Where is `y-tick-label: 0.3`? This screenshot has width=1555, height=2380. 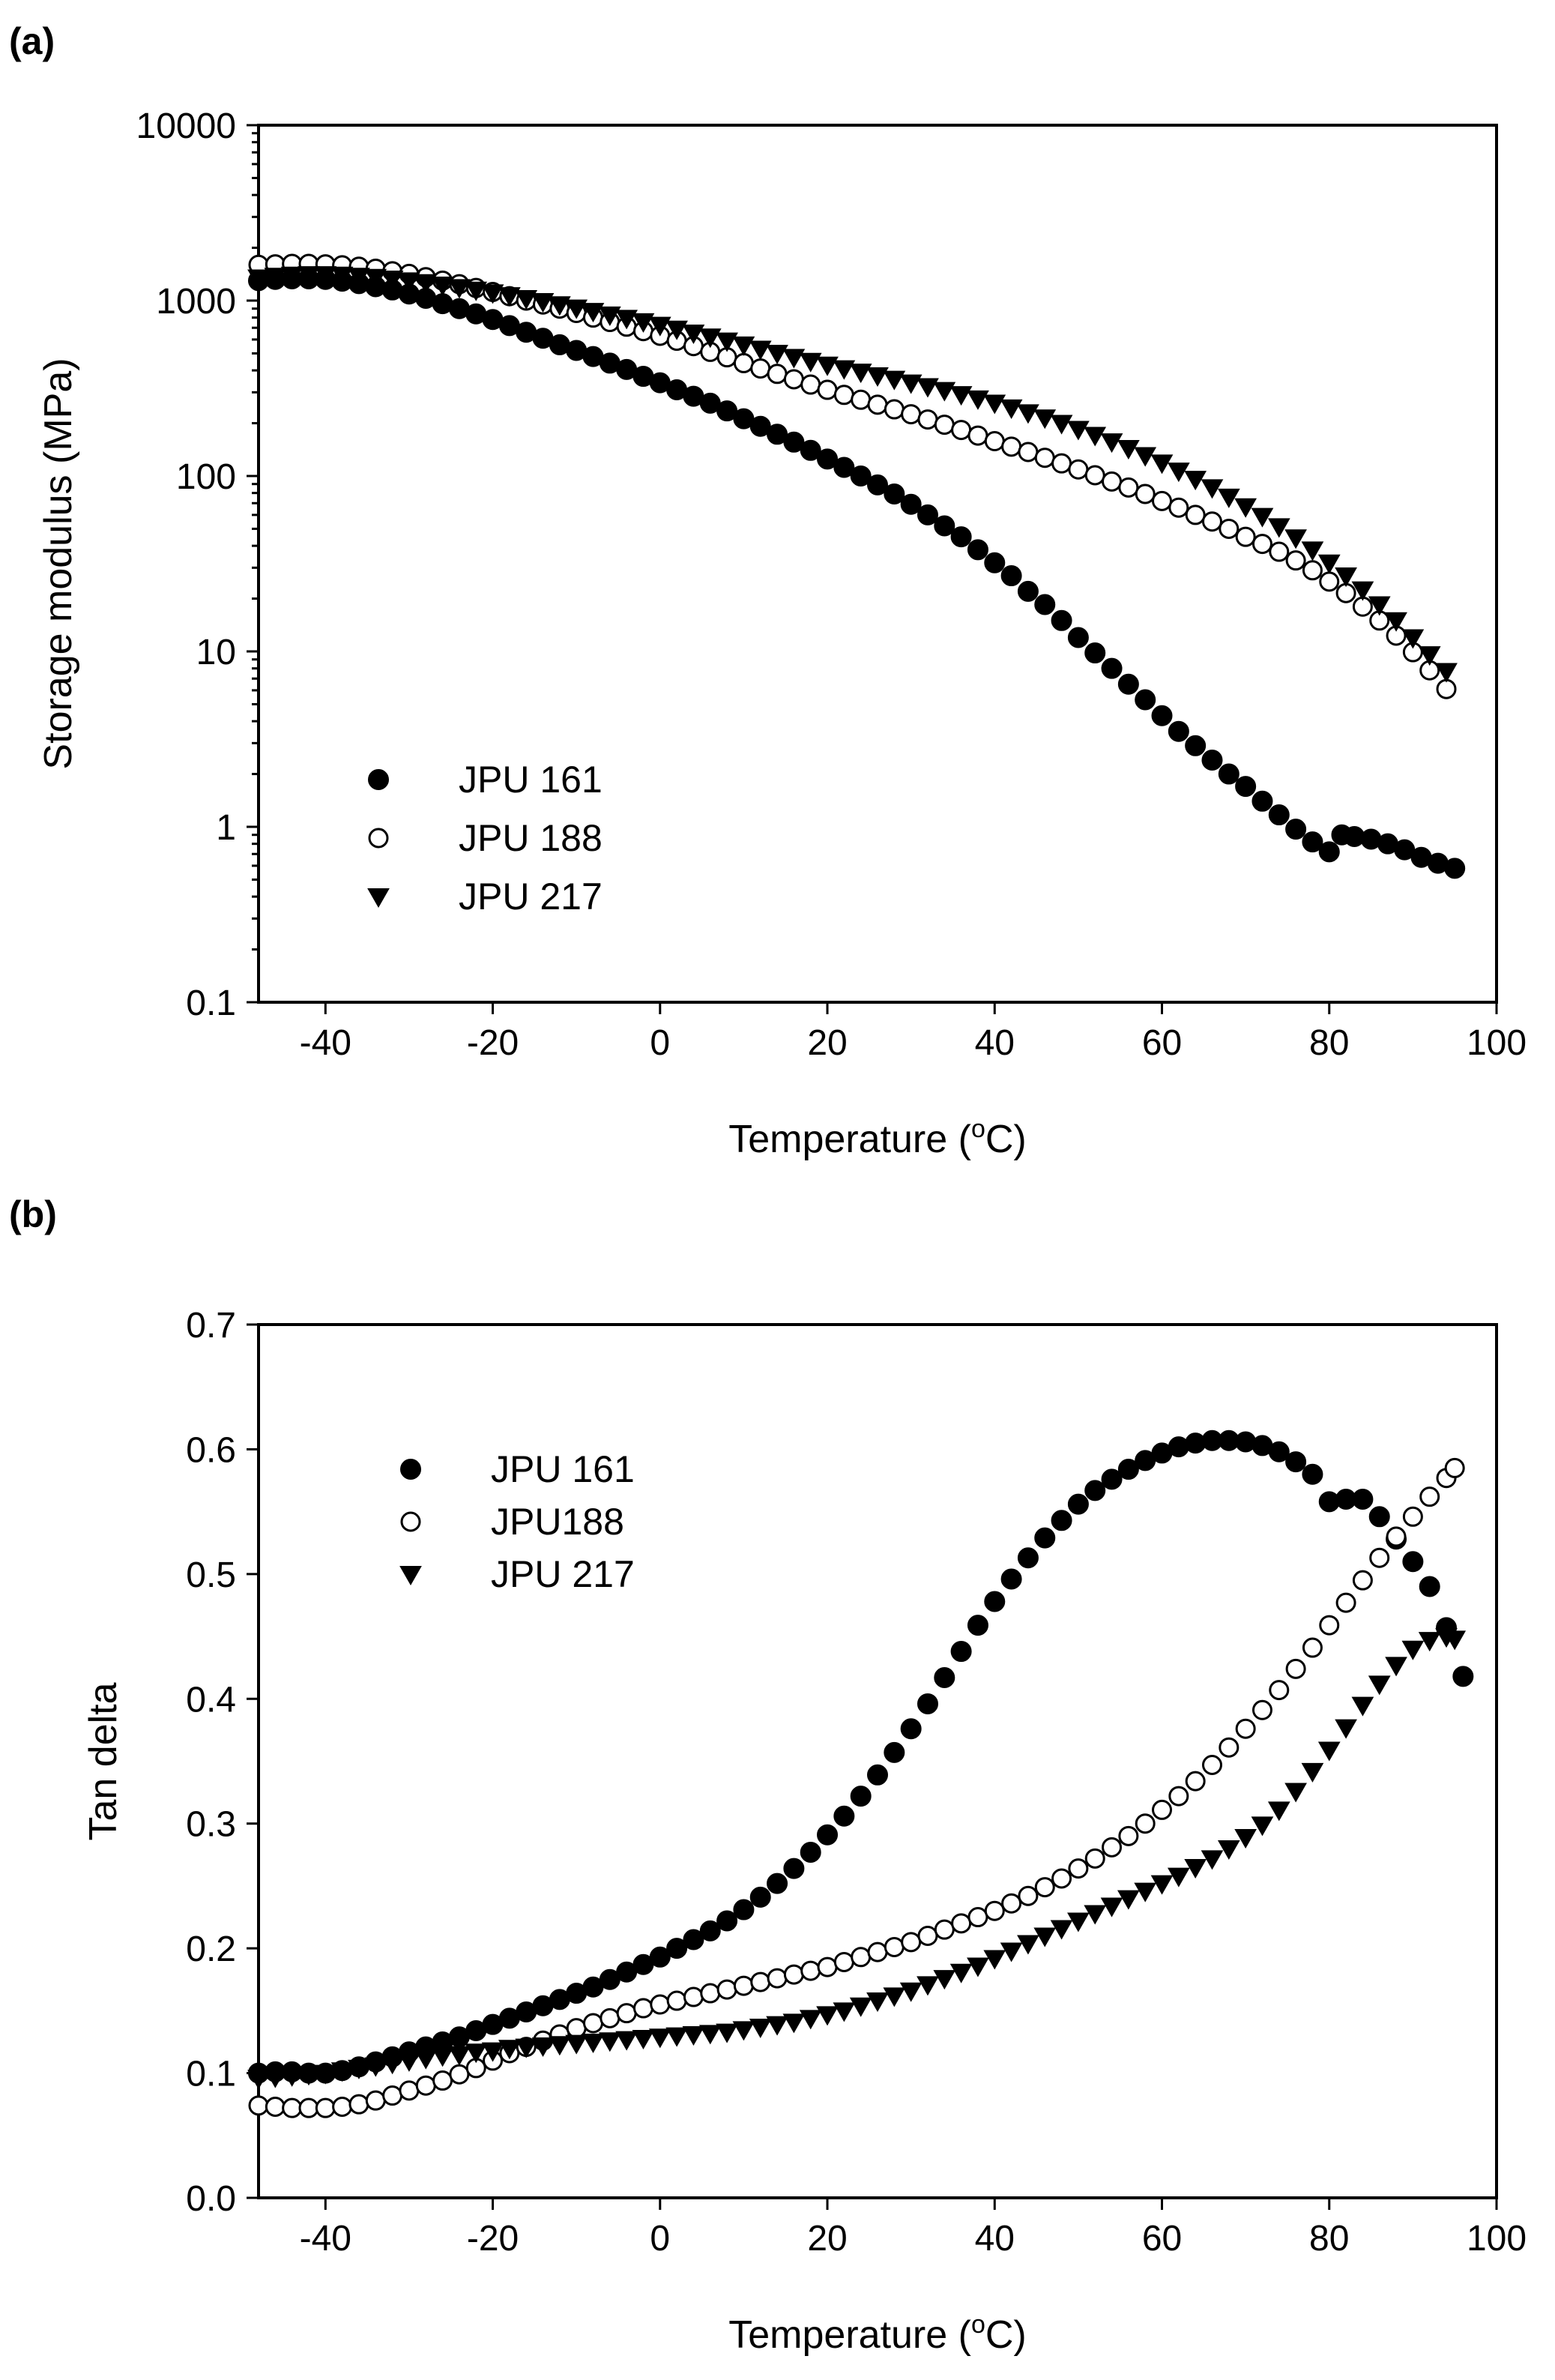 y-tick-label: 0.3 is located at coordinates (211, 1825).